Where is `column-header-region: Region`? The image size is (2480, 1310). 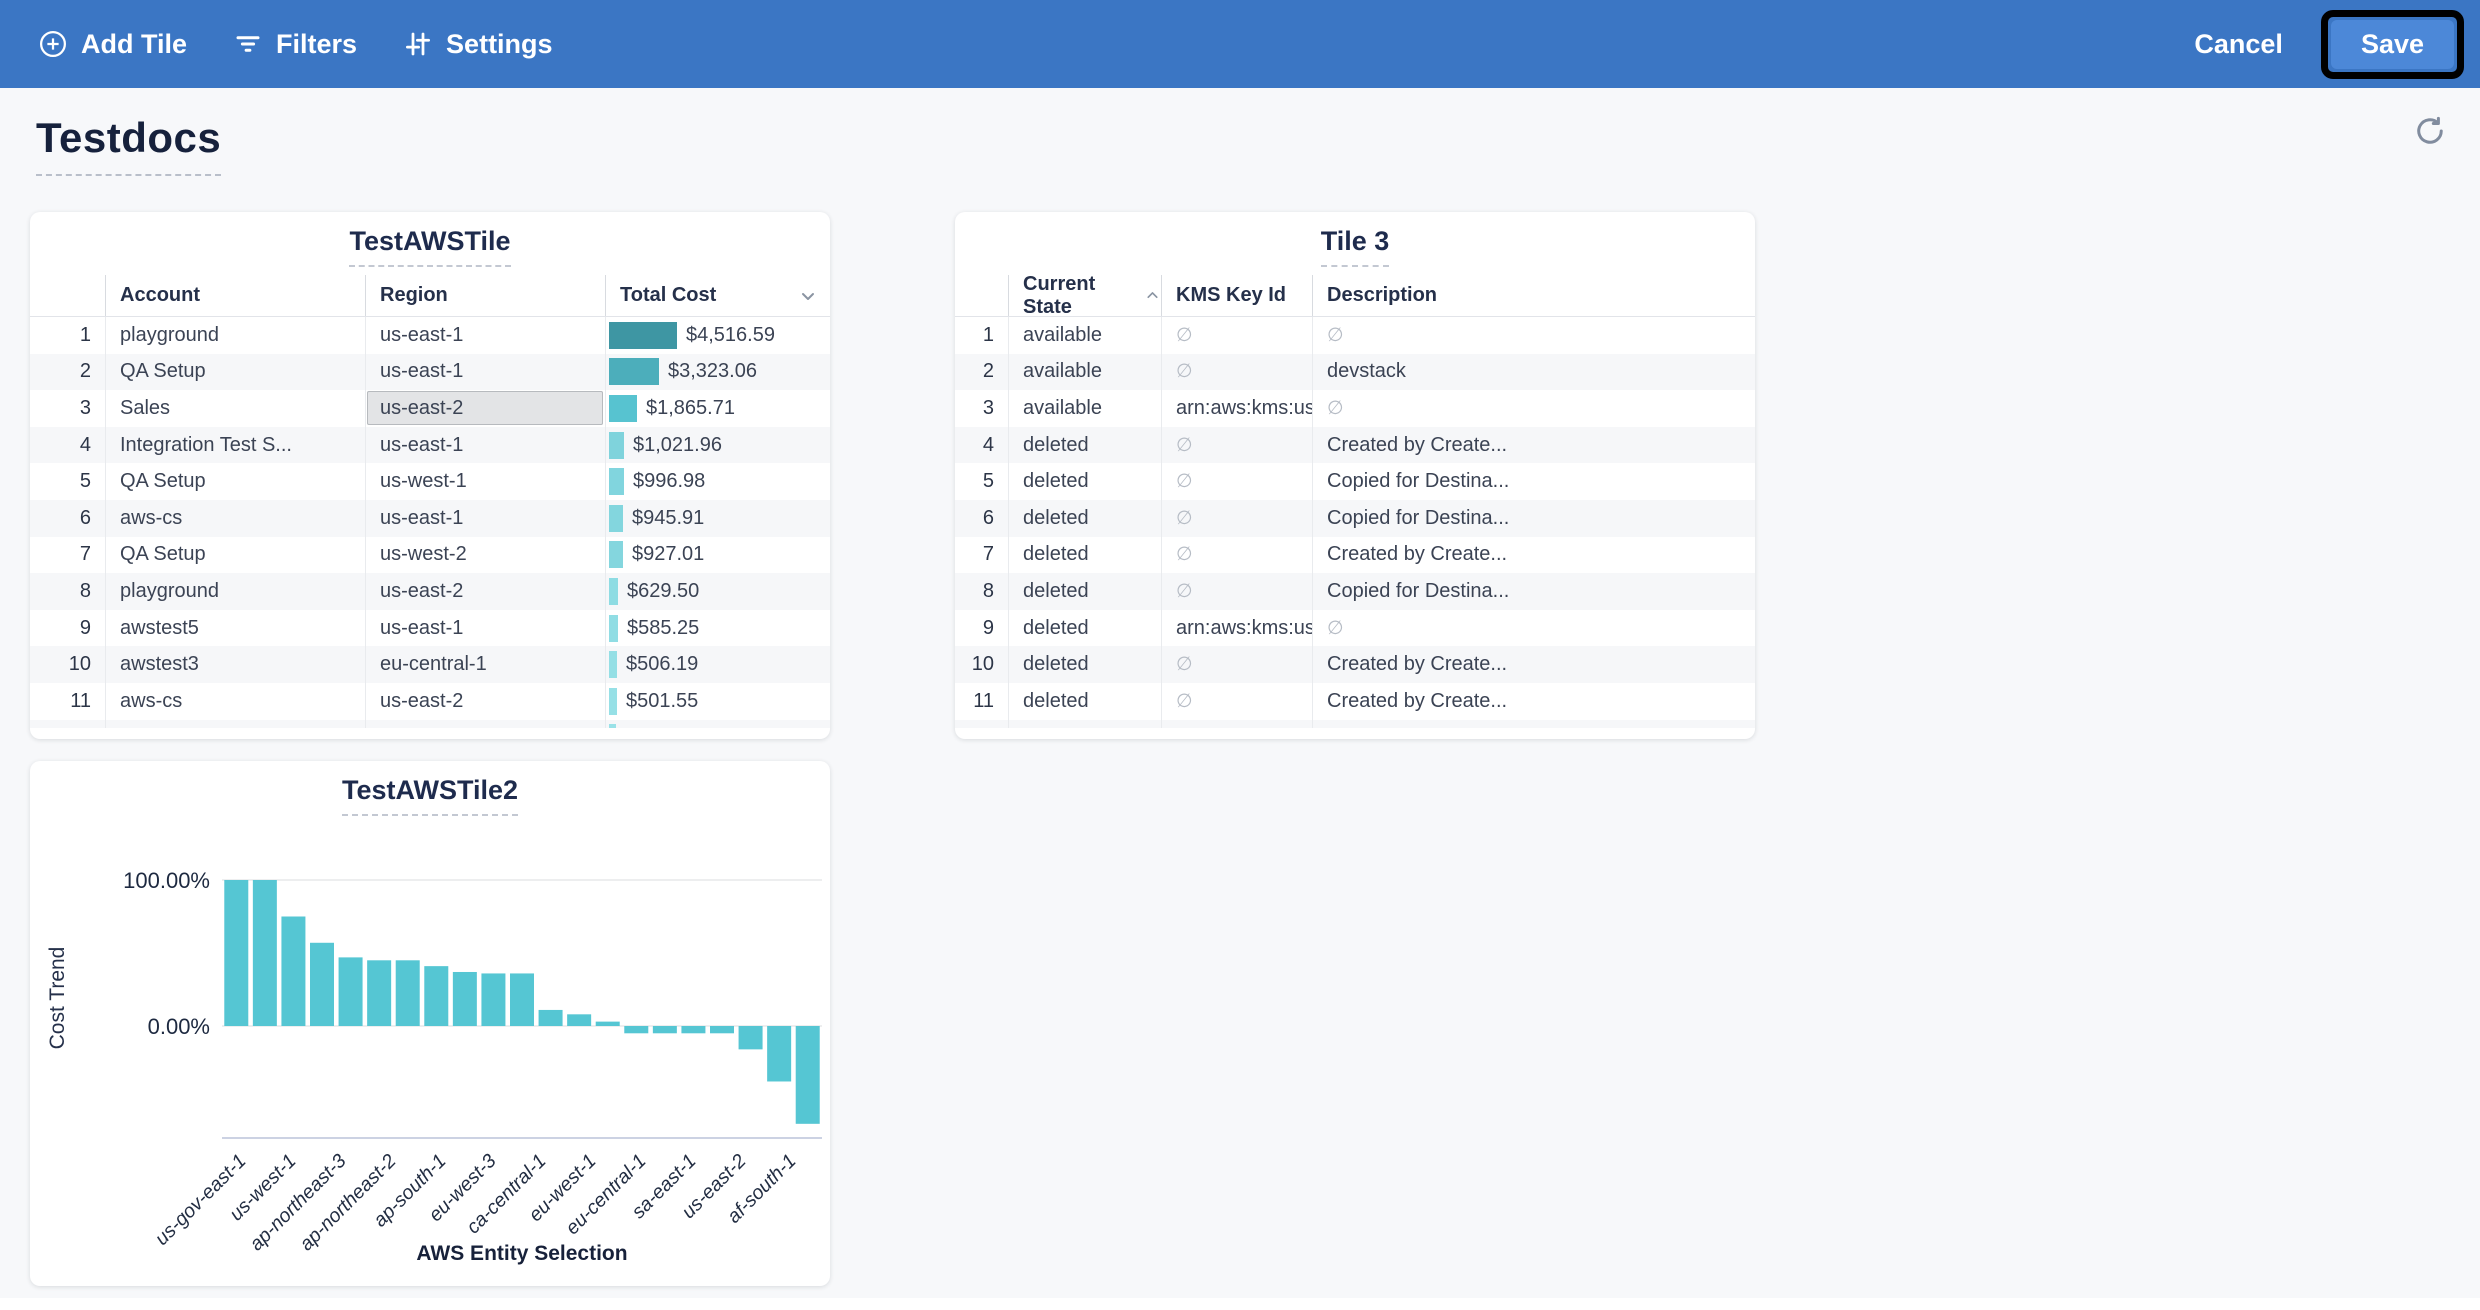
column-header-region: Region is located at coordinates (485, 295).